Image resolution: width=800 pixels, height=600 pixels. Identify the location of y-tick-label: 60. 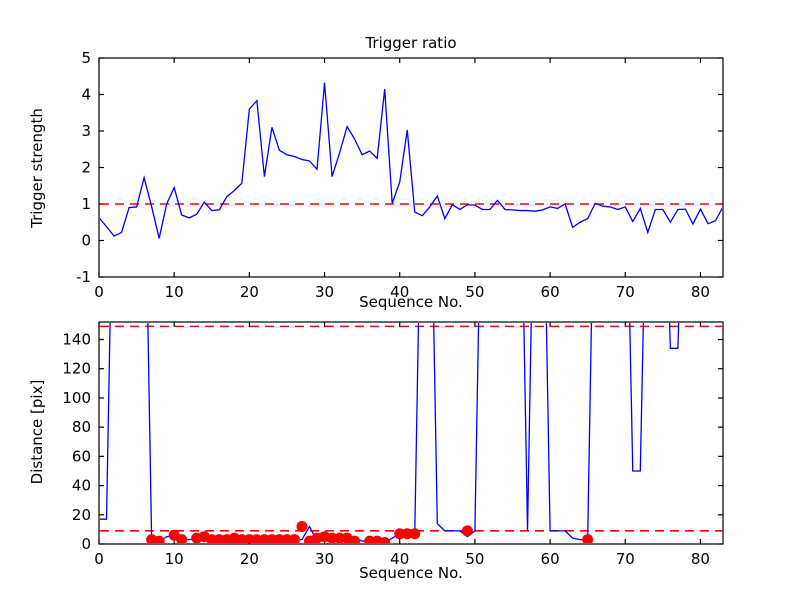
(81, 456).